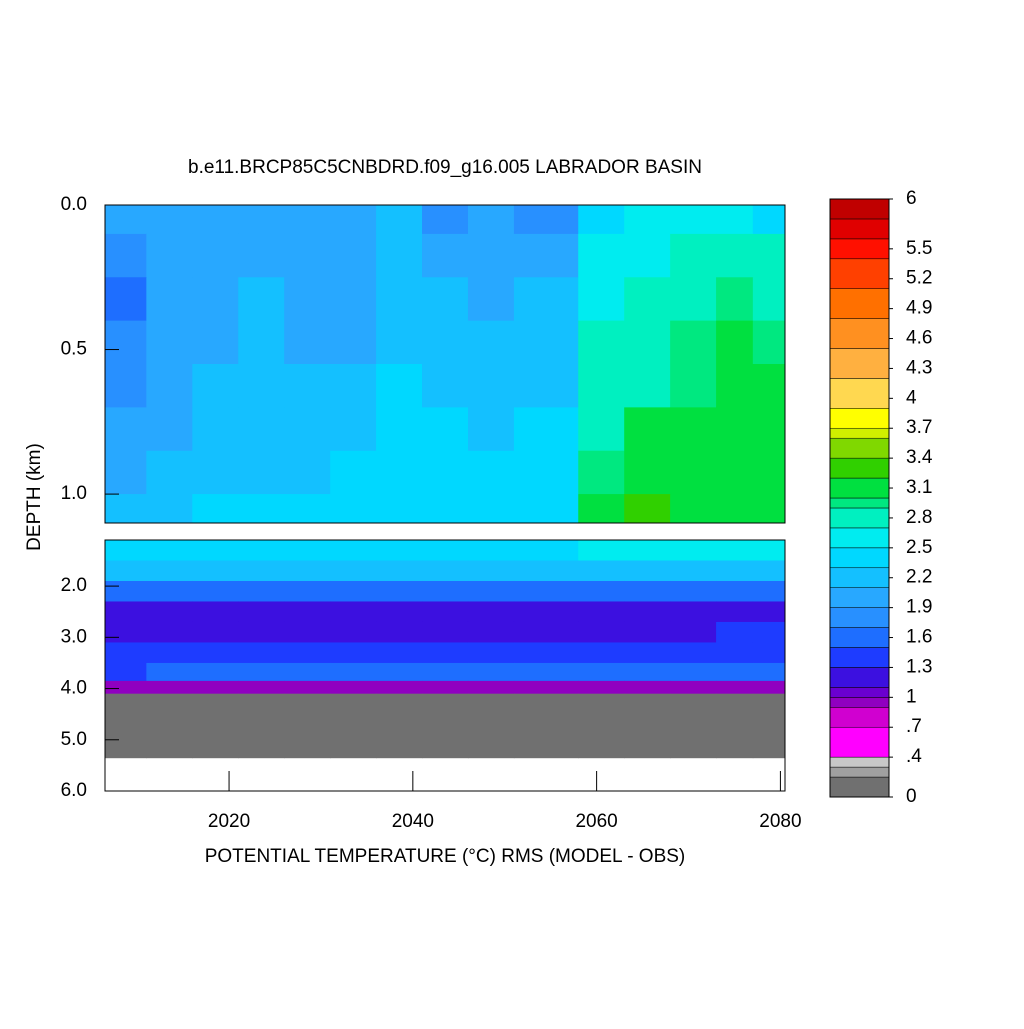 The image size is (1024, 1029). Describe the element at coordinates (34, 497) in the screenshot. I see `y-axis-label: DEPTH (km)` at that location.